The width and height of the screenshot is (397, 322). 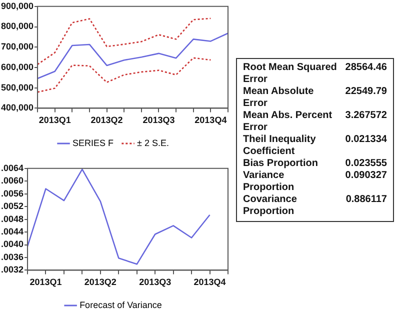 What do you see at coordinates (12, 167) in the screenshot?
I see `y-tick-label: .0064` at bounding box center [12, 167].